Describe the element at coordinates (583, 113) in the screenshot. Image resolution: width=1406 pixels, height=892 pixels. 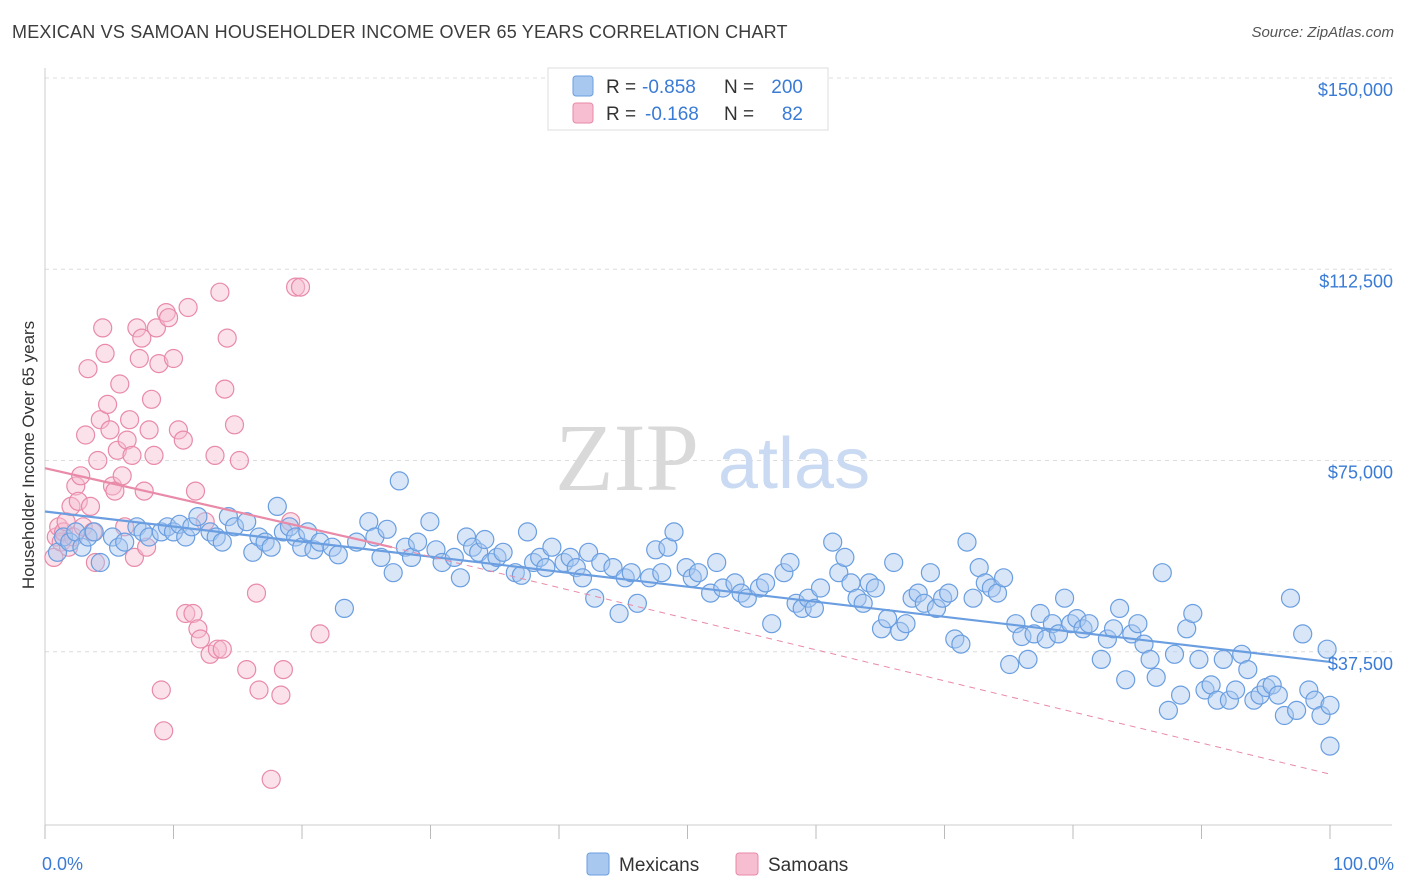
I see `legend-swatch-samoans` at that location.